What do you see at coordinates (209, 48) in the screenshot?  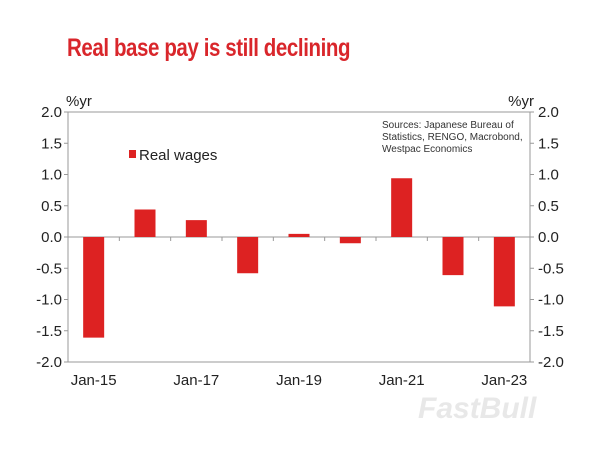 I see `chart-title: Real base pay is still declining` at bounding box center [209, 48].